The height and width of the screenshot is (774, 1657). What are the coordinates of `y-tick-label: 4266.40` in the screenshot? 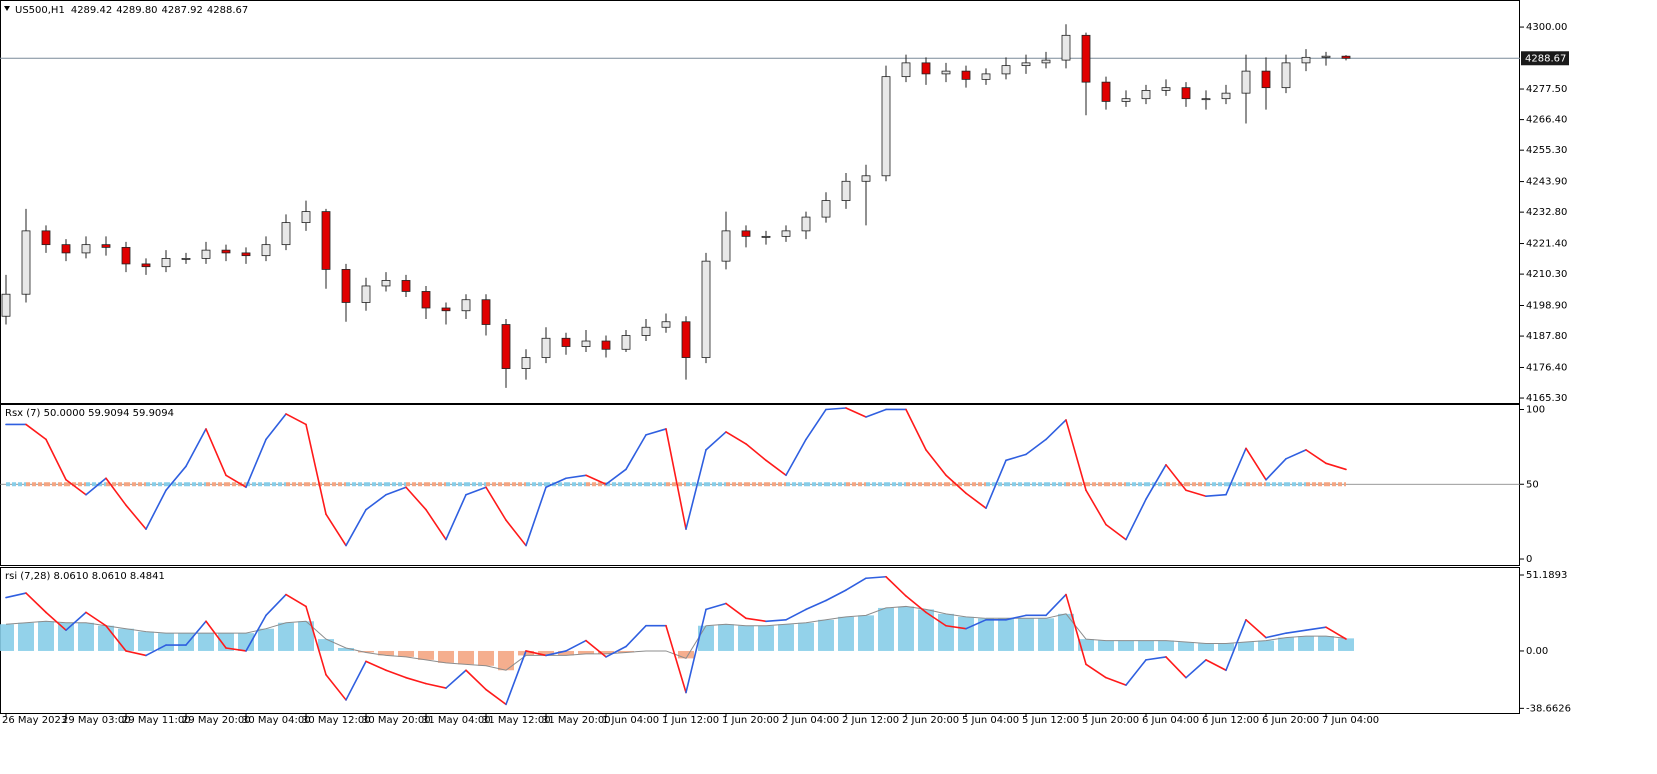 It's located at (1546, 120).